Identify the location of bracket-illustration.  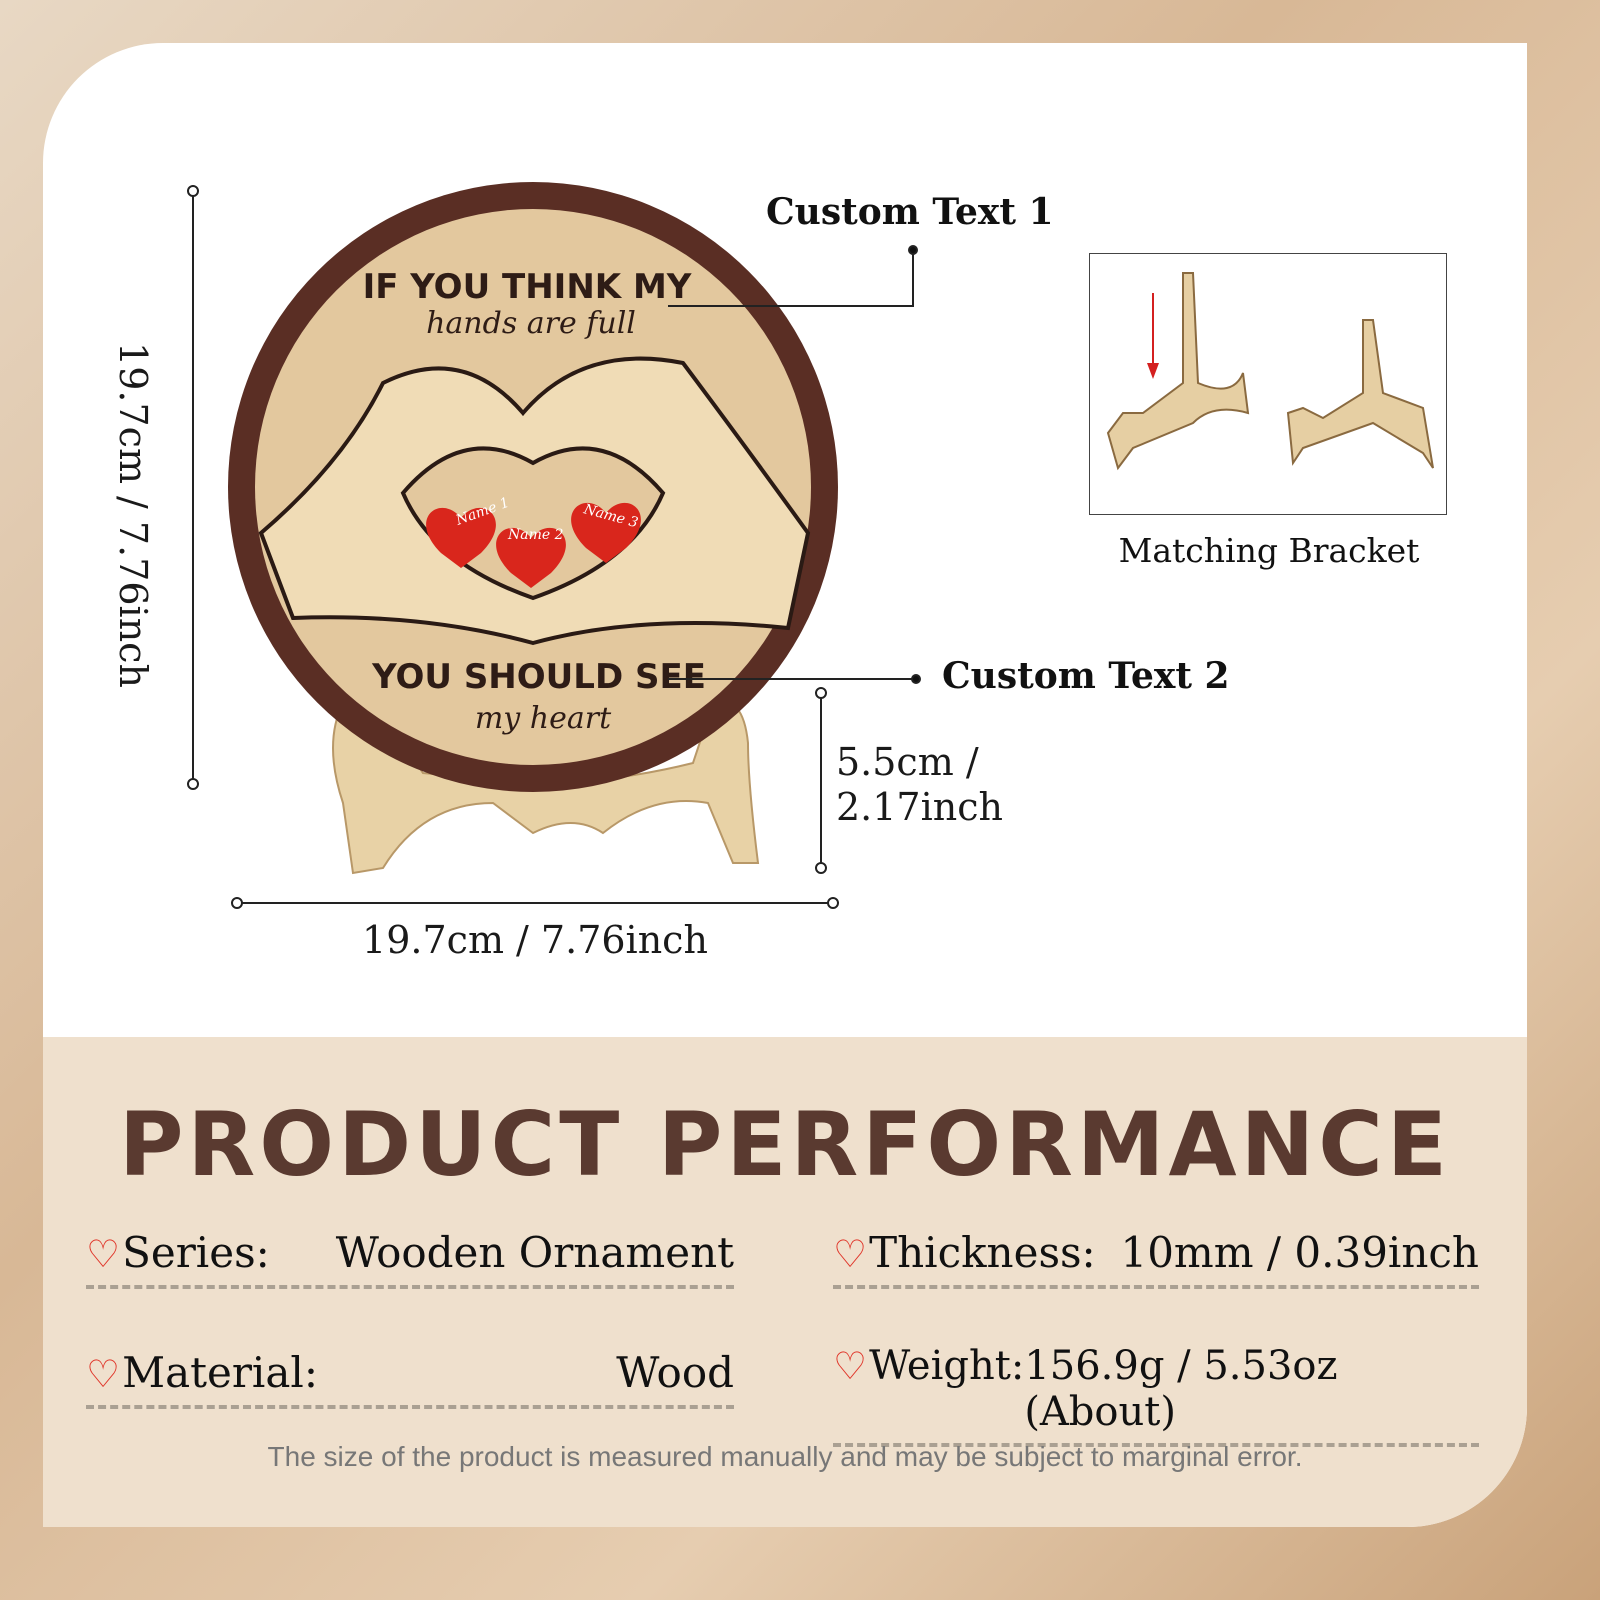
(1270, 371).